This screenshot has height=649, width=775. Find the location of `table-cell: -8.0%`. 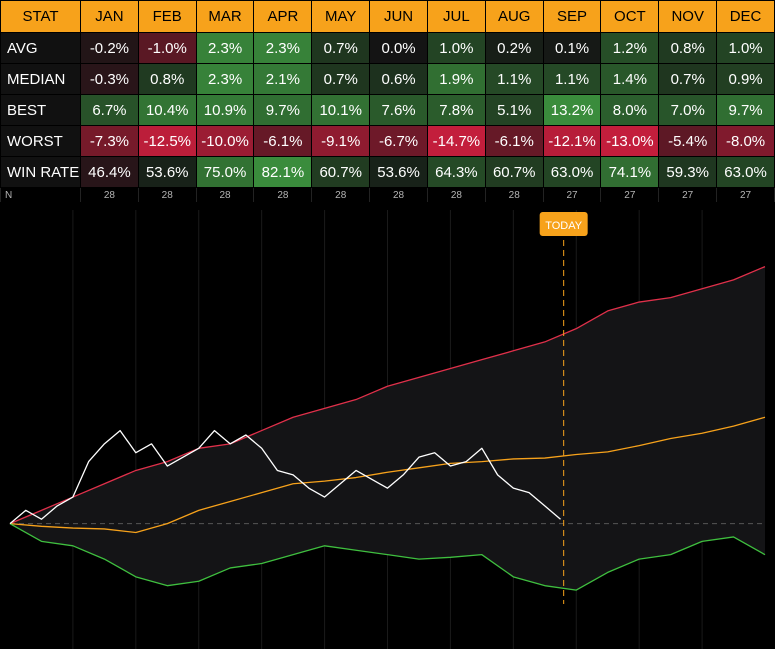

table-cell: -8.0% is located at coordinates (745, 141).